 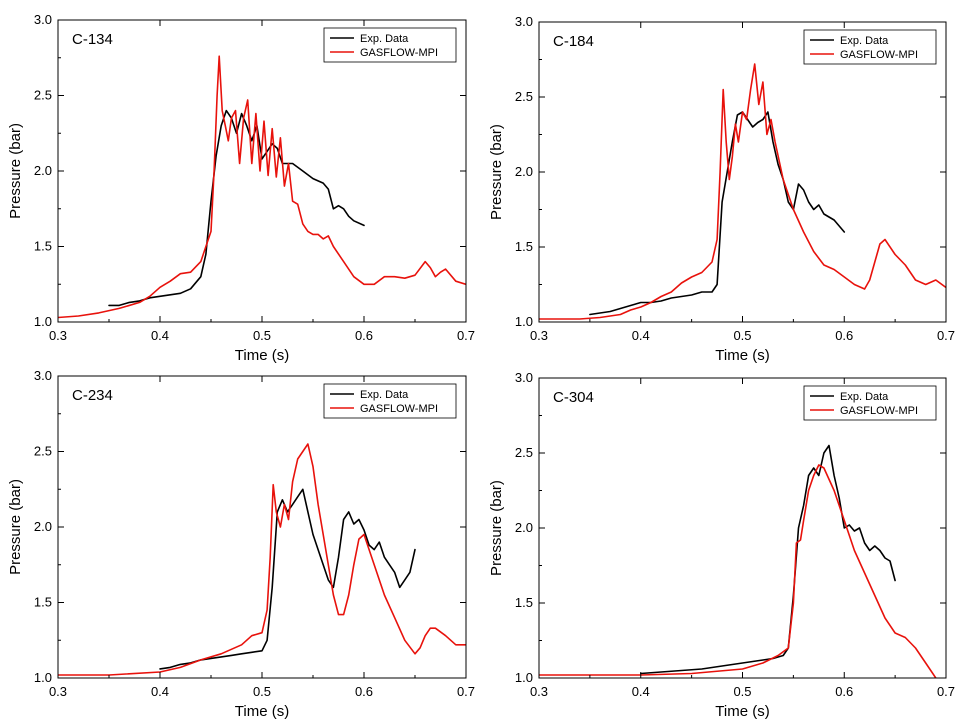 What do you see at coordinates (92, 39) in the screenshot?
I see `panel-label: C-134` at bounding box center [92, 39].